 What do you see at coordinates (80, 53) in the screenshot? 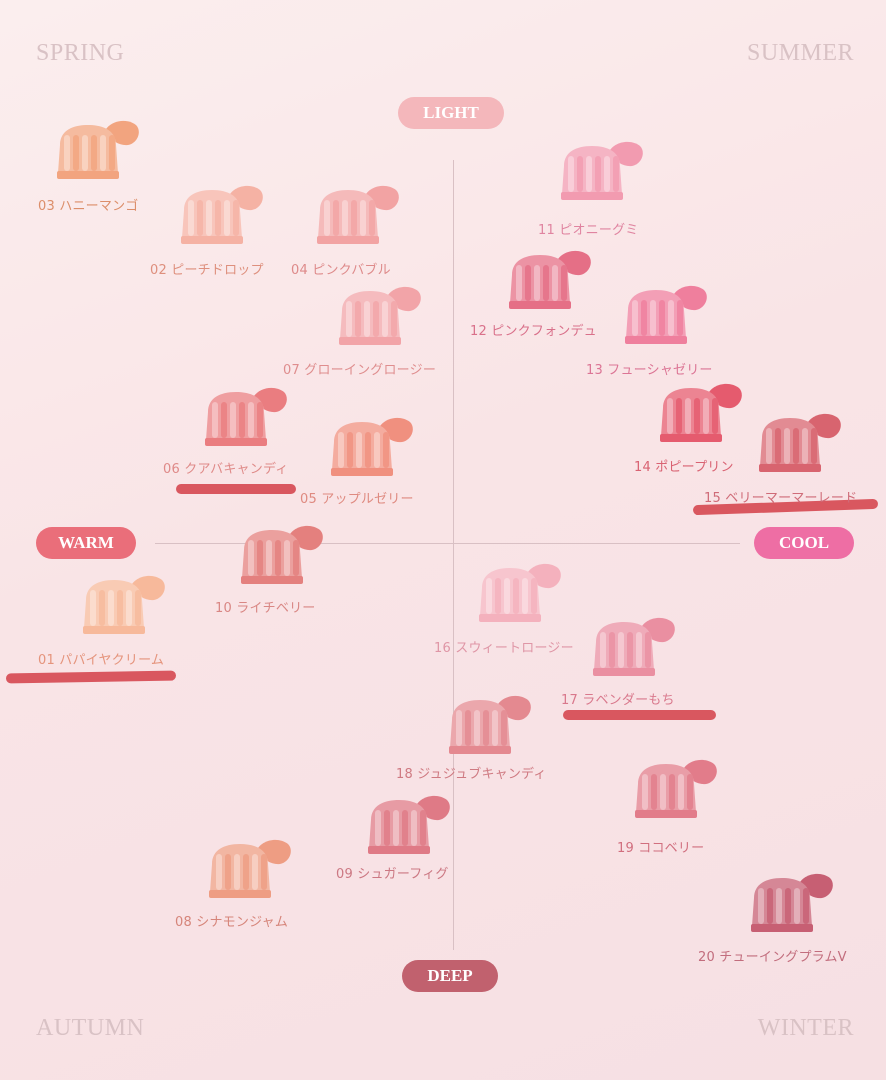
I see `season-spring: SPRING` at bounding box center [80, 53].